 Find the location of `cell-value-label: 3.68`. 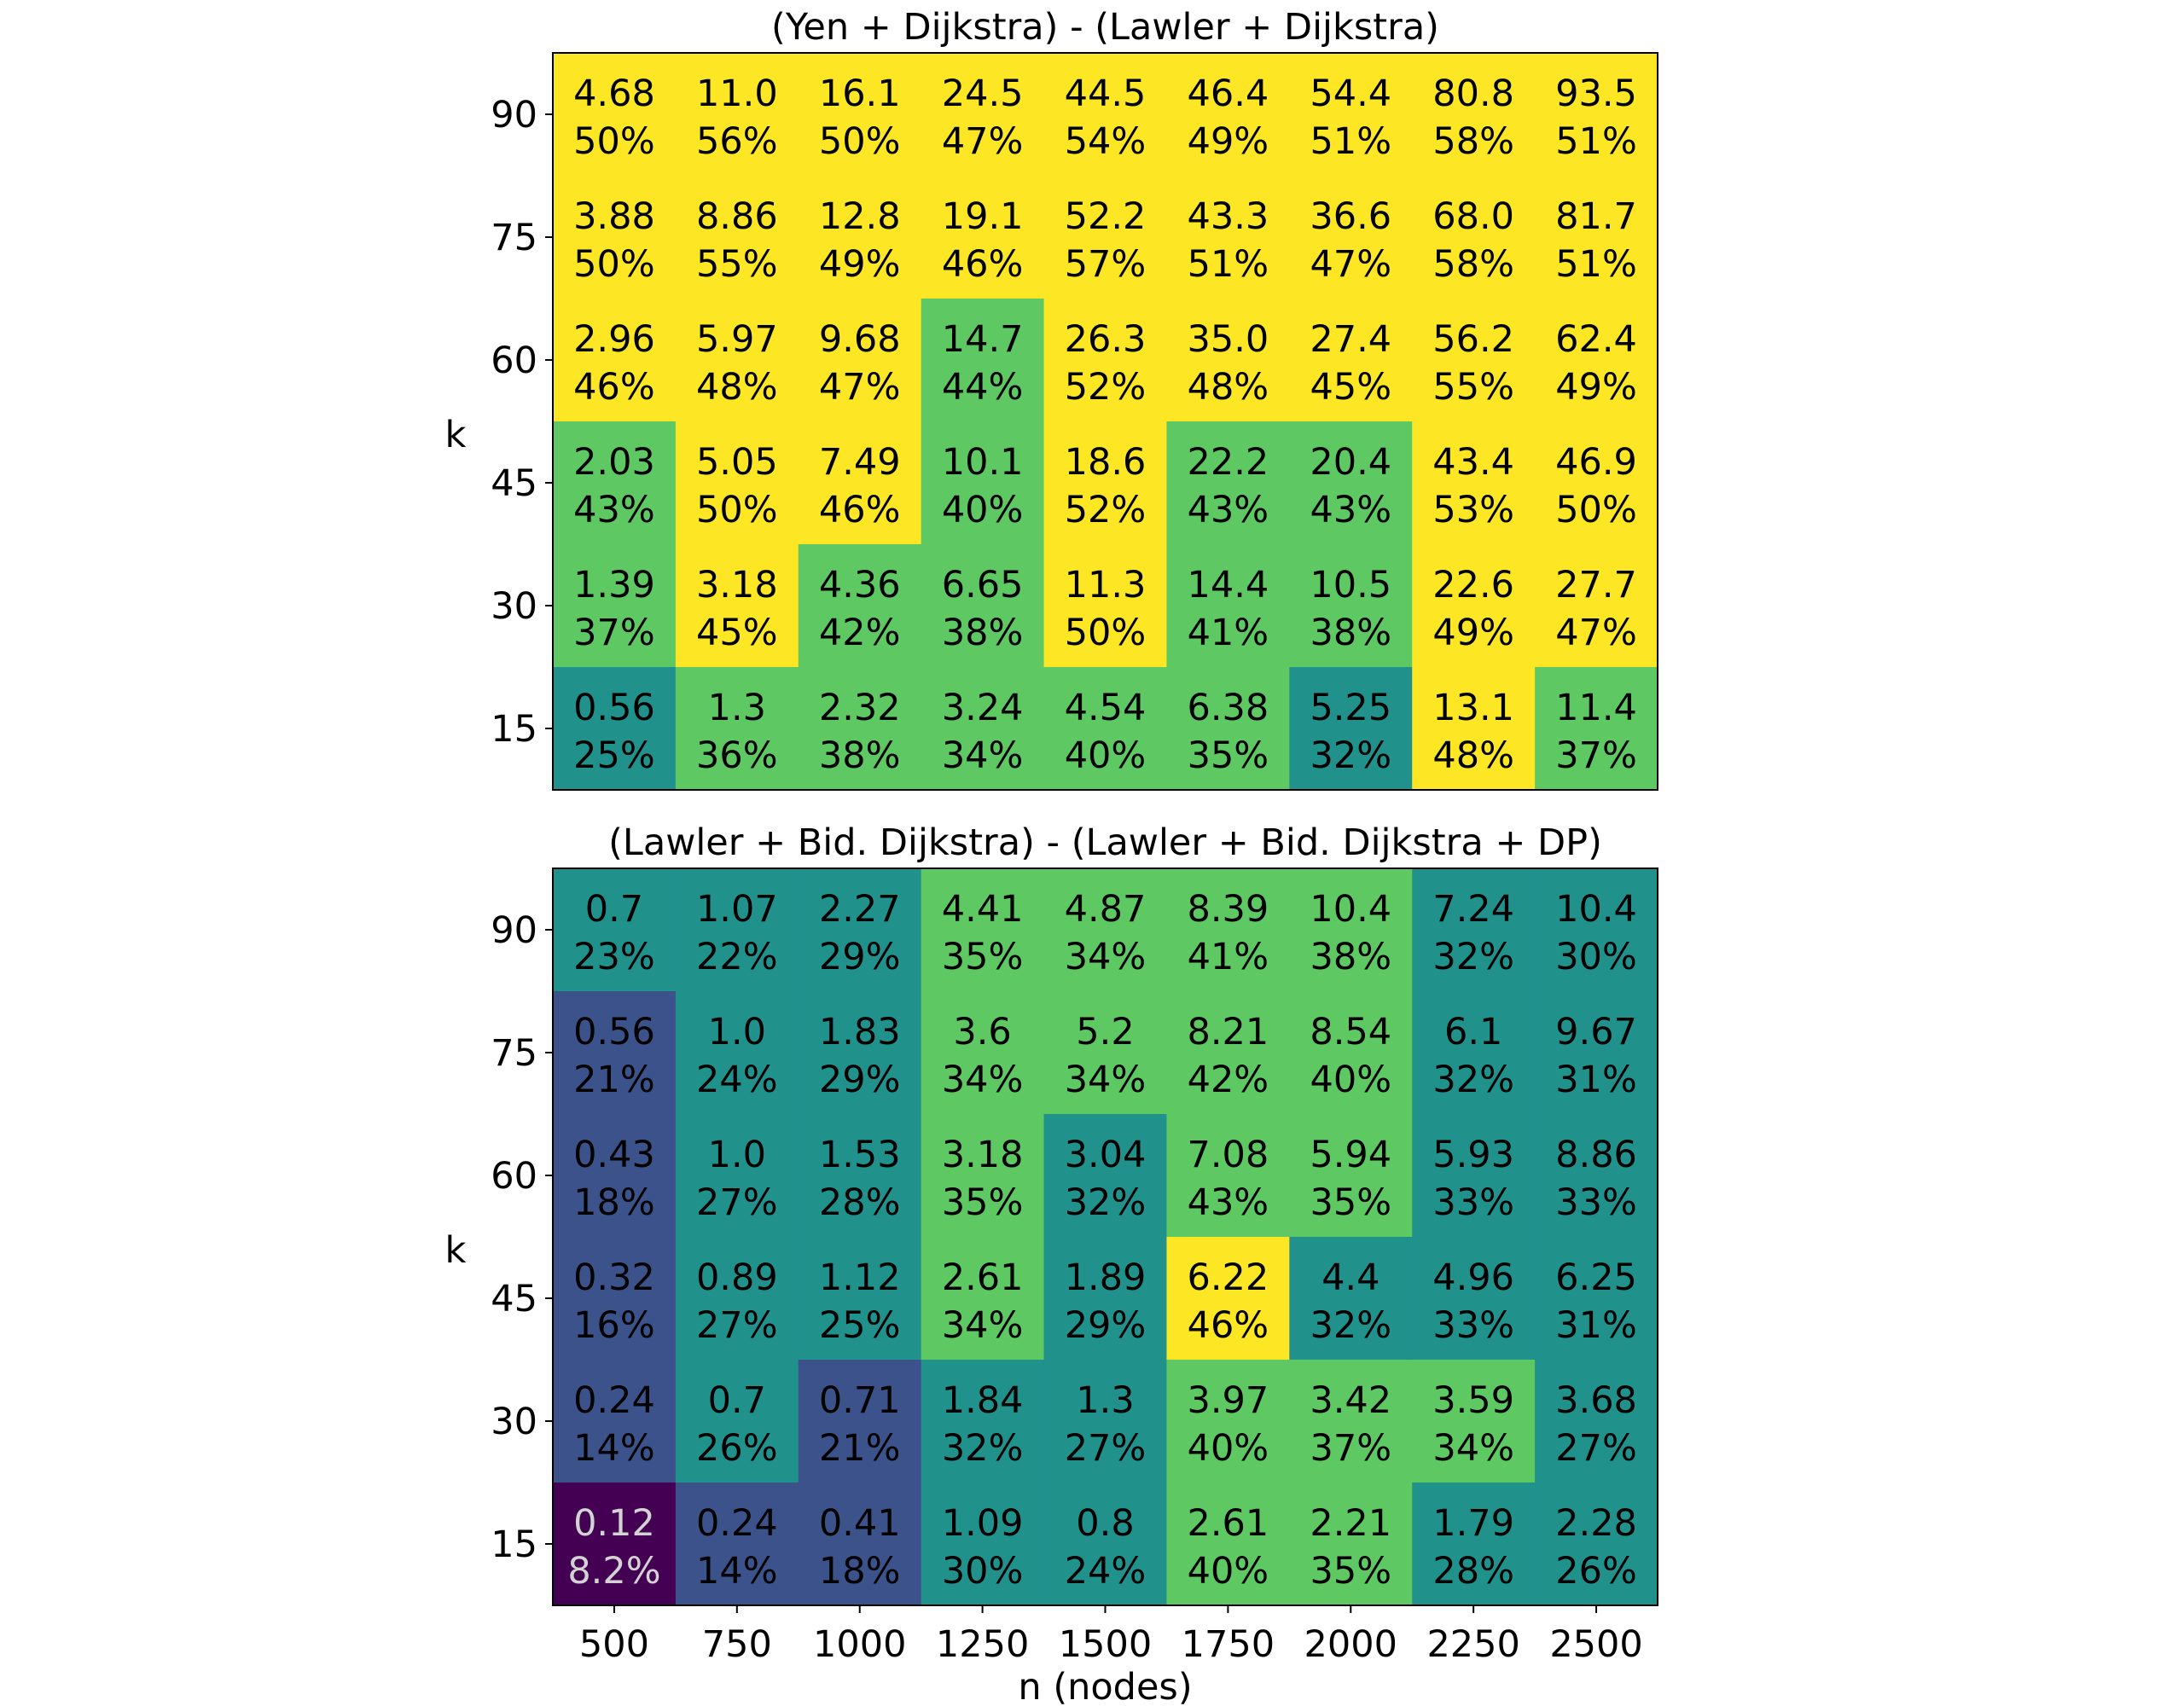

cell-value-label: 3.68 is located at coordinates (1596, 1400).